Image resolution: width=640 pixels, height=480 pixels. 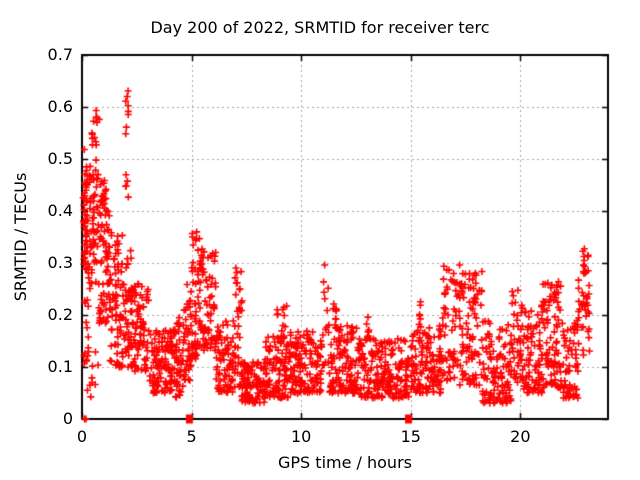 What do you see at coordinates (345, 462) in the screenshot?
I see `x-axis-label: GPS time / hours` at bounding box center [345, 462].